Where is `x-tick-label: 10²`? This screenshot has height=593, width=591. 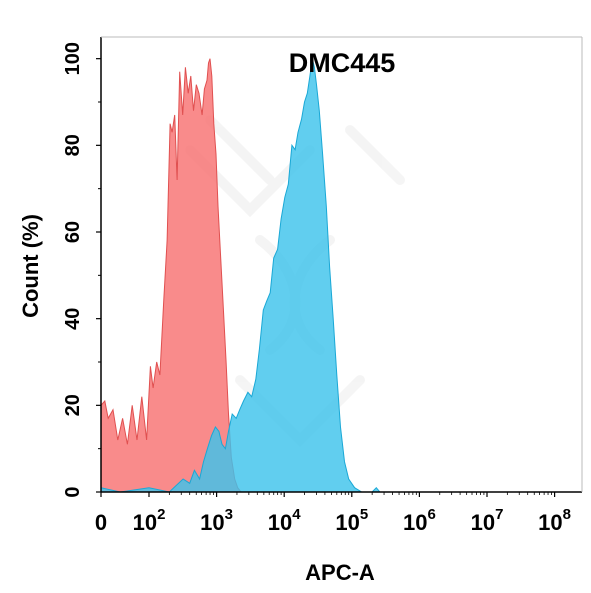 x-tick-label: 10² is located at coordinates (149, 520).